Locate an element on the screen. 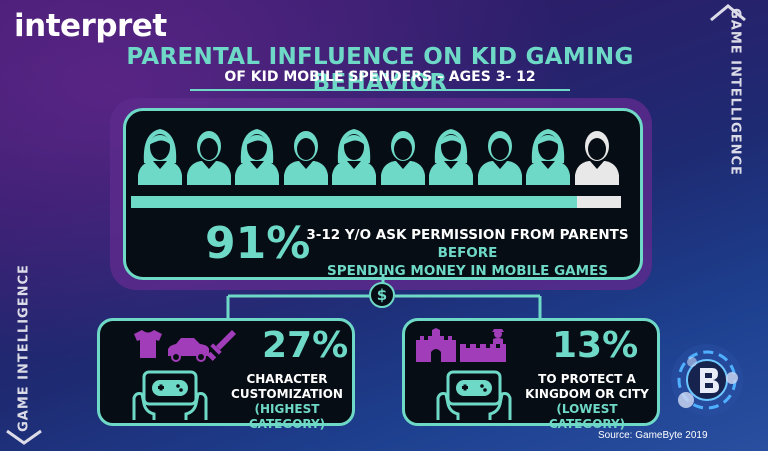 The height and width of the screenshot is (451, 768). main-description-highlight: BEFORE is located at coordinates (467, 253).